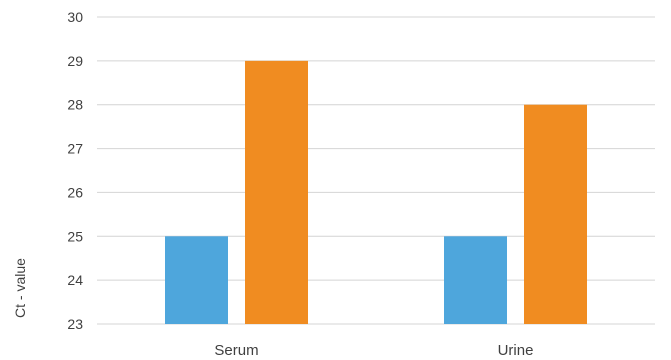 The height and width of the screenshot is (360, 671). What do you see at coordinates (75, 61) in the screenshot?
I see `y-tick-label: 29` at bounding box center [75, 61].